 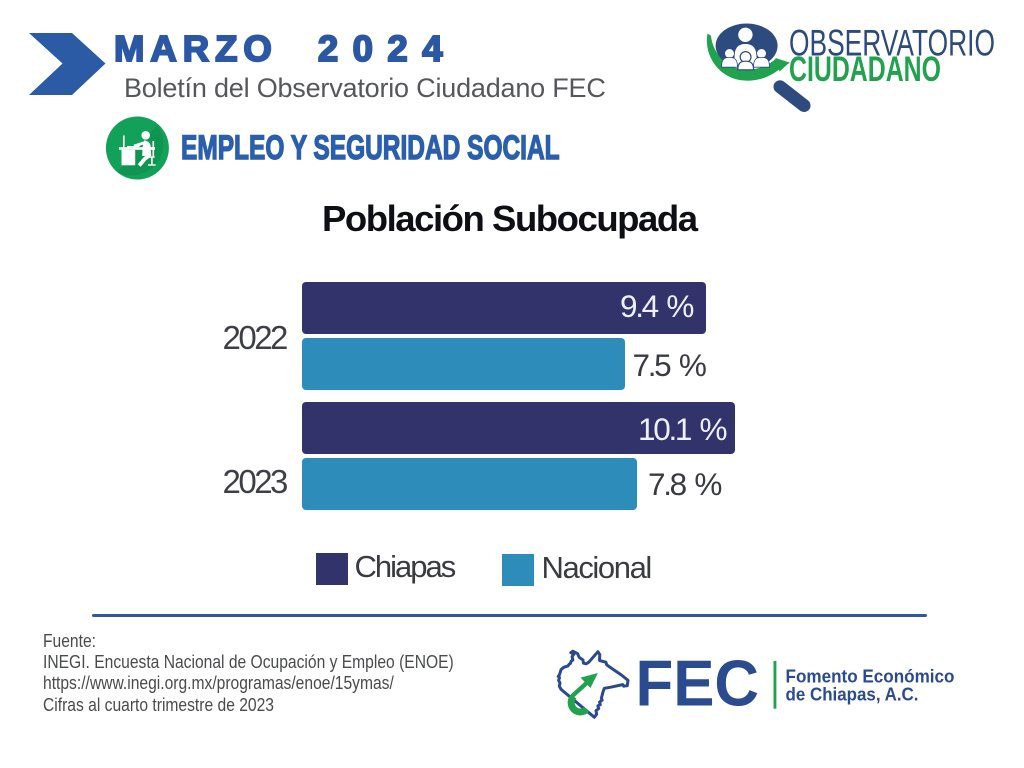 What do you see at coordinates (892, 42) in the screenshot?
I see `svg-text: OBSERVATORIO` at bounding box center [892, 42].